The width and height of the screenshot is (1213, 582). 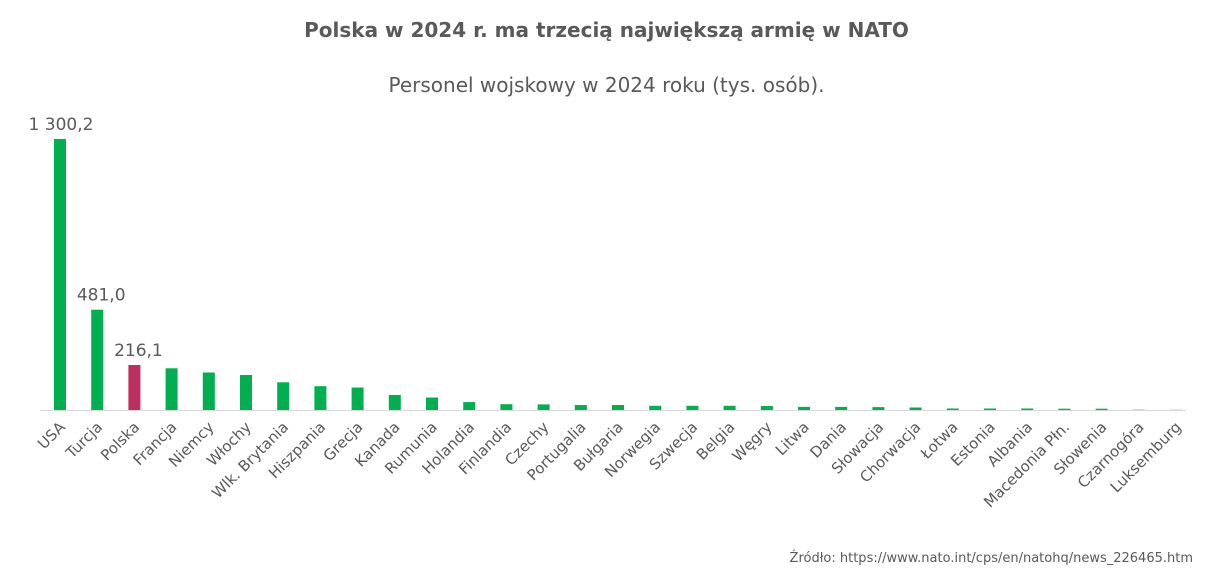 What do you see at coordinates (138, 351) in the screenshot?
I see `data-label-polska: 216,1` at bounding box center [138, 351].